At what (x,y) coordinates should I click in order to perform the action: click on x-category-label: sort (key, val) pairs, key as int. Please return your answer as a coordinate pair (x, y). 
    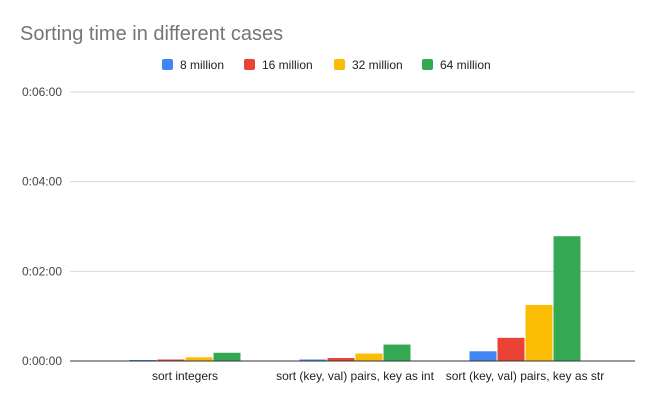
    Looking at the image, I should click on (355, 376).